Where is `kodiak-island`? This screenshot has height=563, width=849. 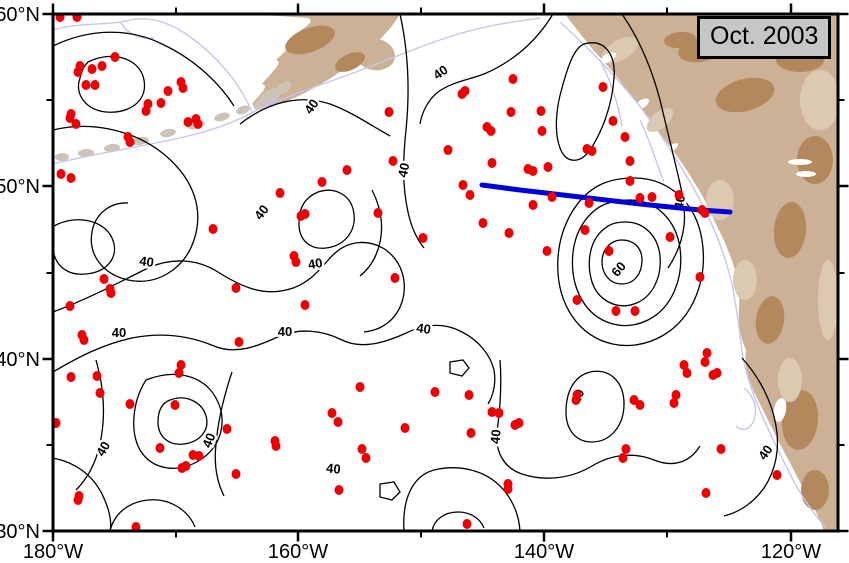 kodiak-island is located at coordinates (374, 54).